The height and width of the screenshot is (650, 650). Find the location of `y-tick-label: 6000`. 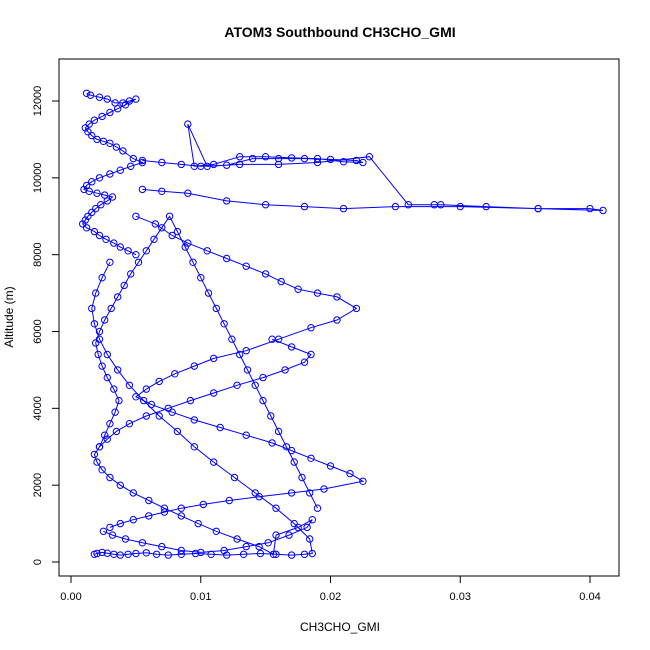

y-tick-label: 6000 is located at coordinates (38, 331).